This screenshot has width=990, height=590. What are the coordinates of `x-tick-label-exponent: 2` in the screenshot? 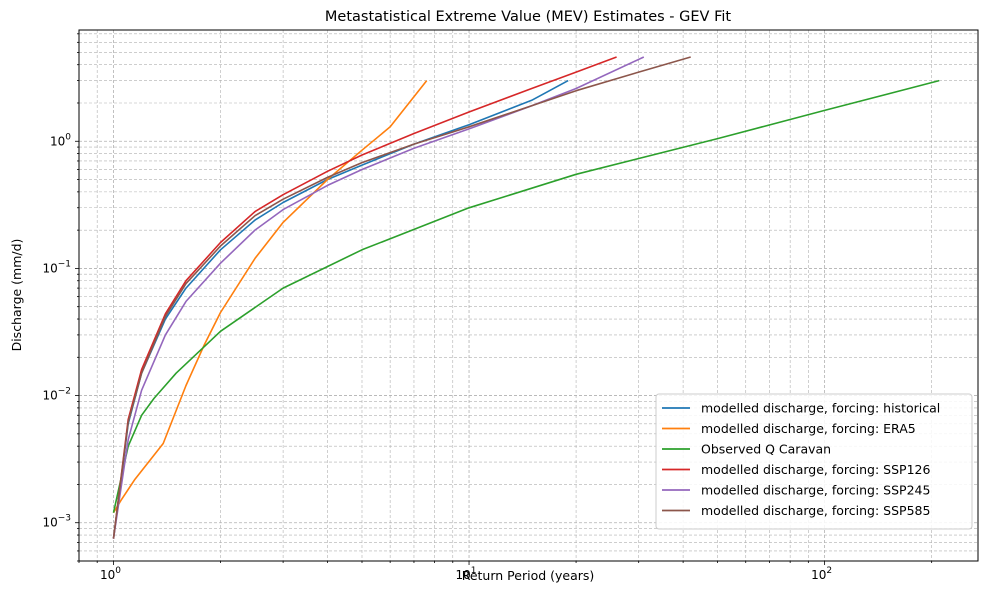 It's located at (829, 571).